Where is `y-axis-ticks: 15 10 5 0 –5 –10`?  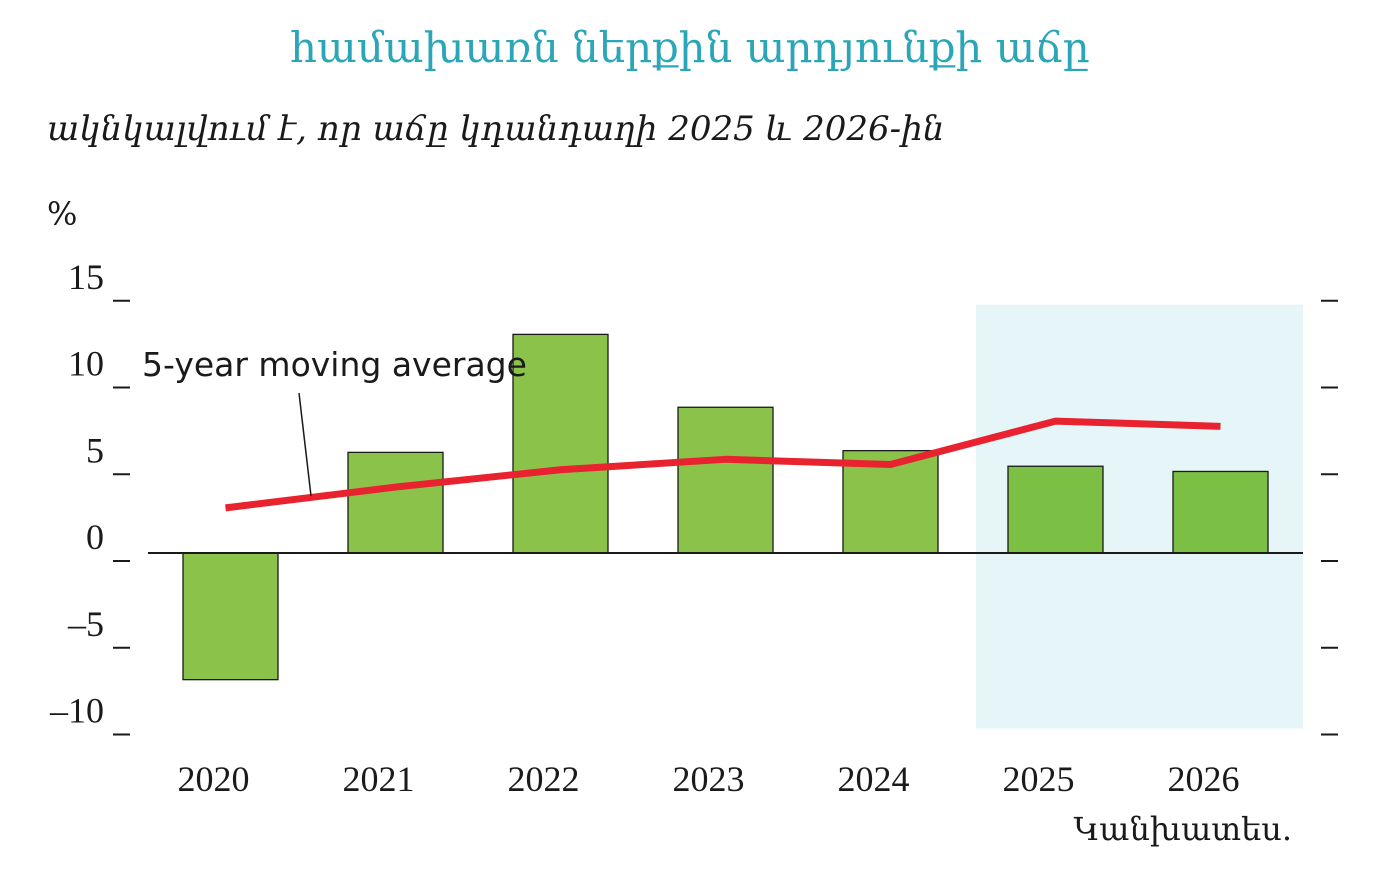 y-axis-ticks: 15 10 5 0 –5 –10 is located at coordinates (89, 496).